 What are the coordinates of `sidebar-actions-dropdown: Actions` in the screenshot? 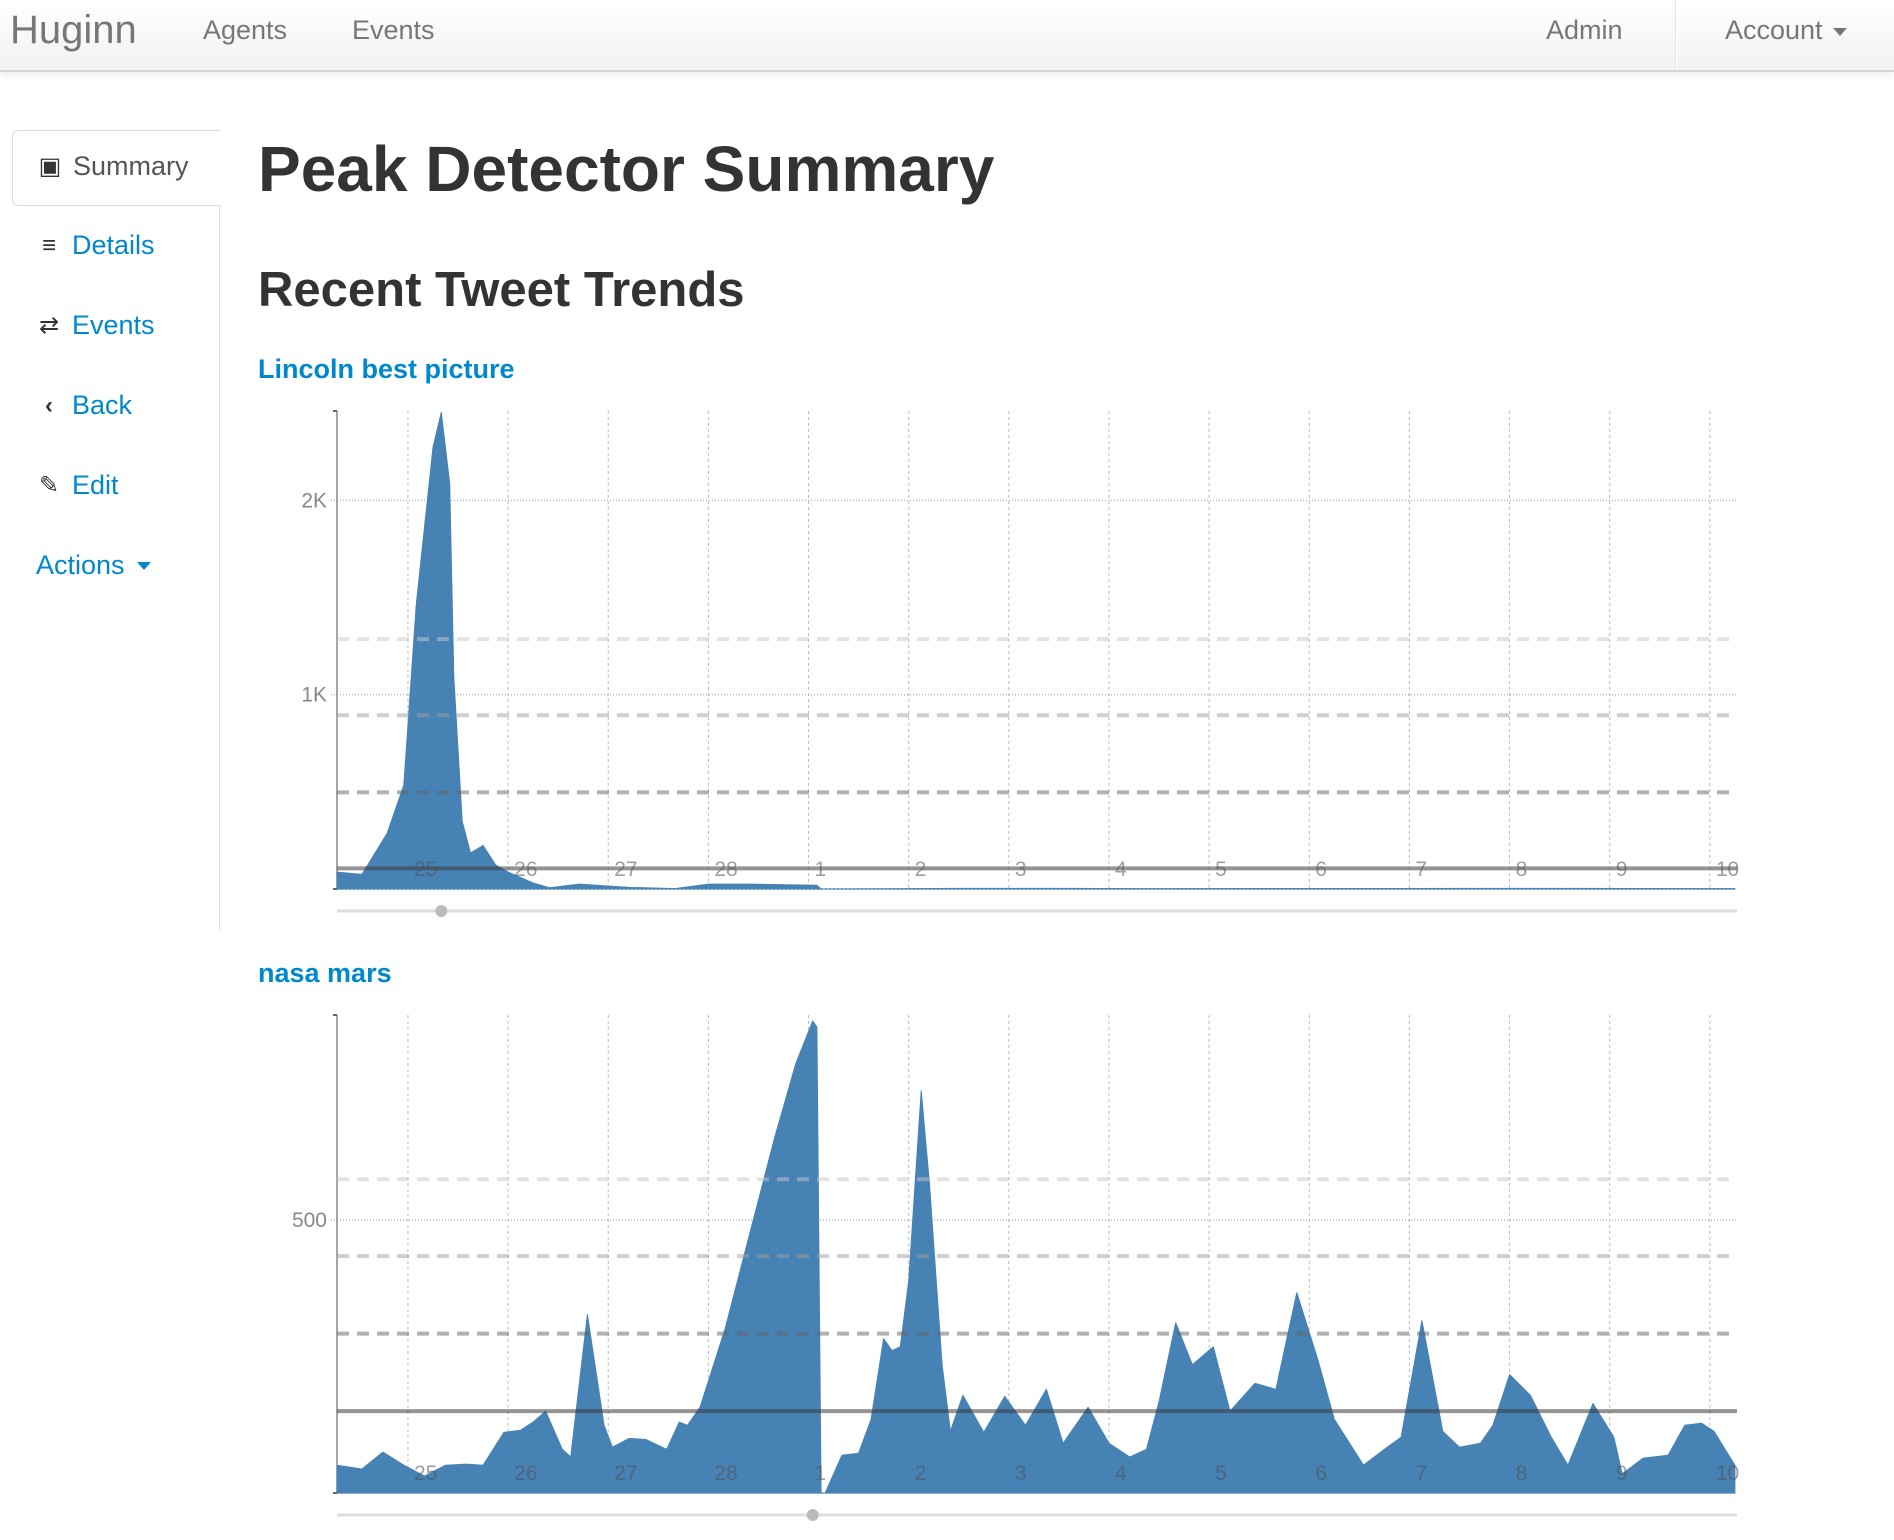 It's located at (93, 565).